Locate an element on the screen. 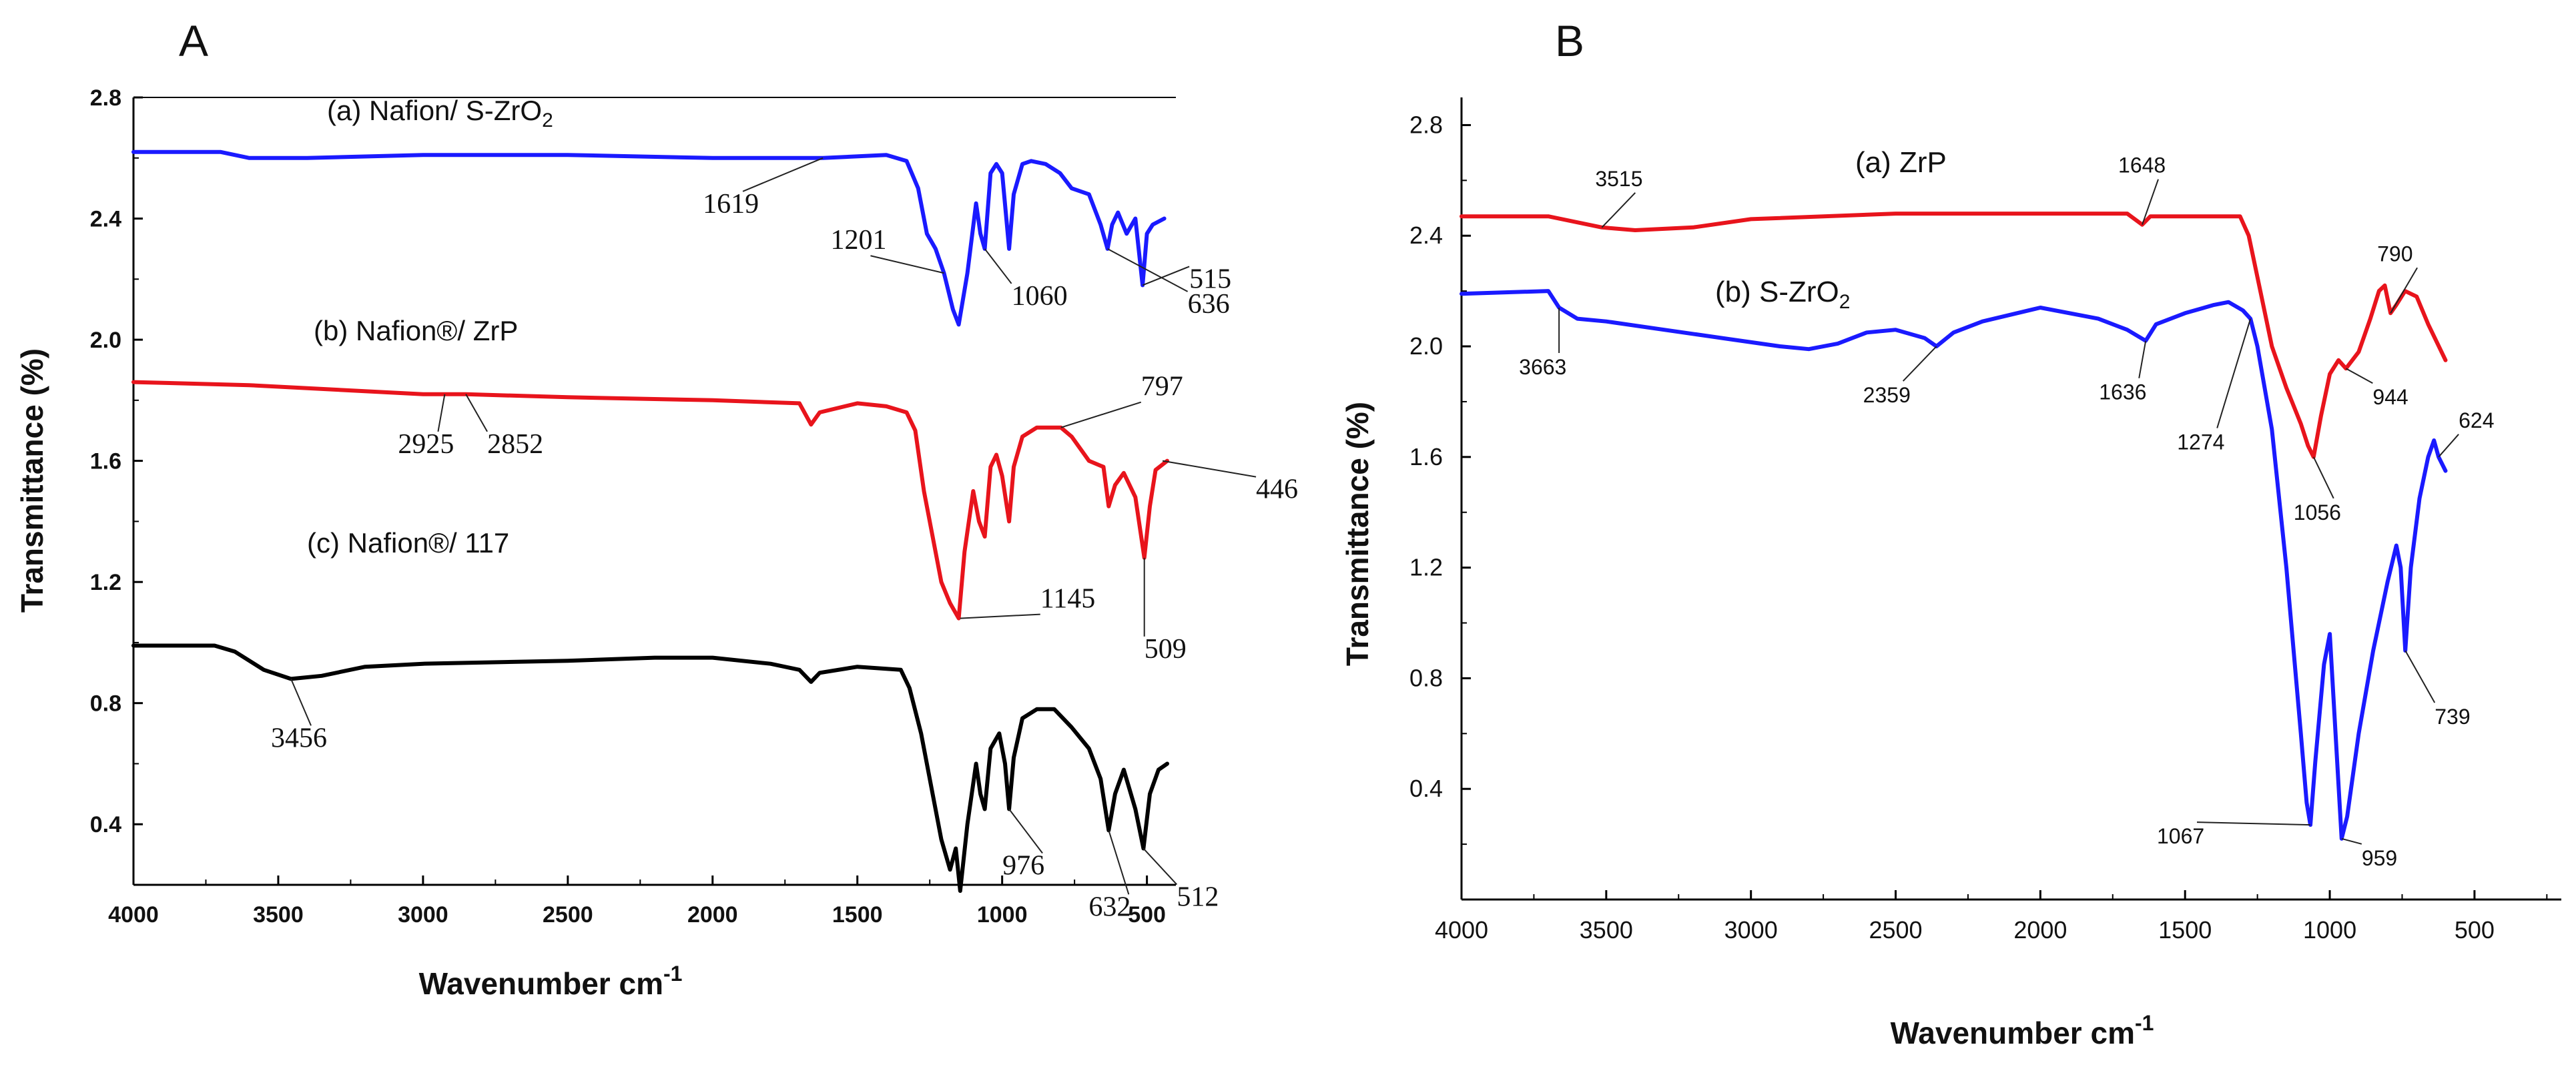  peak-label: 509 is located at coordinates (1166, 649).